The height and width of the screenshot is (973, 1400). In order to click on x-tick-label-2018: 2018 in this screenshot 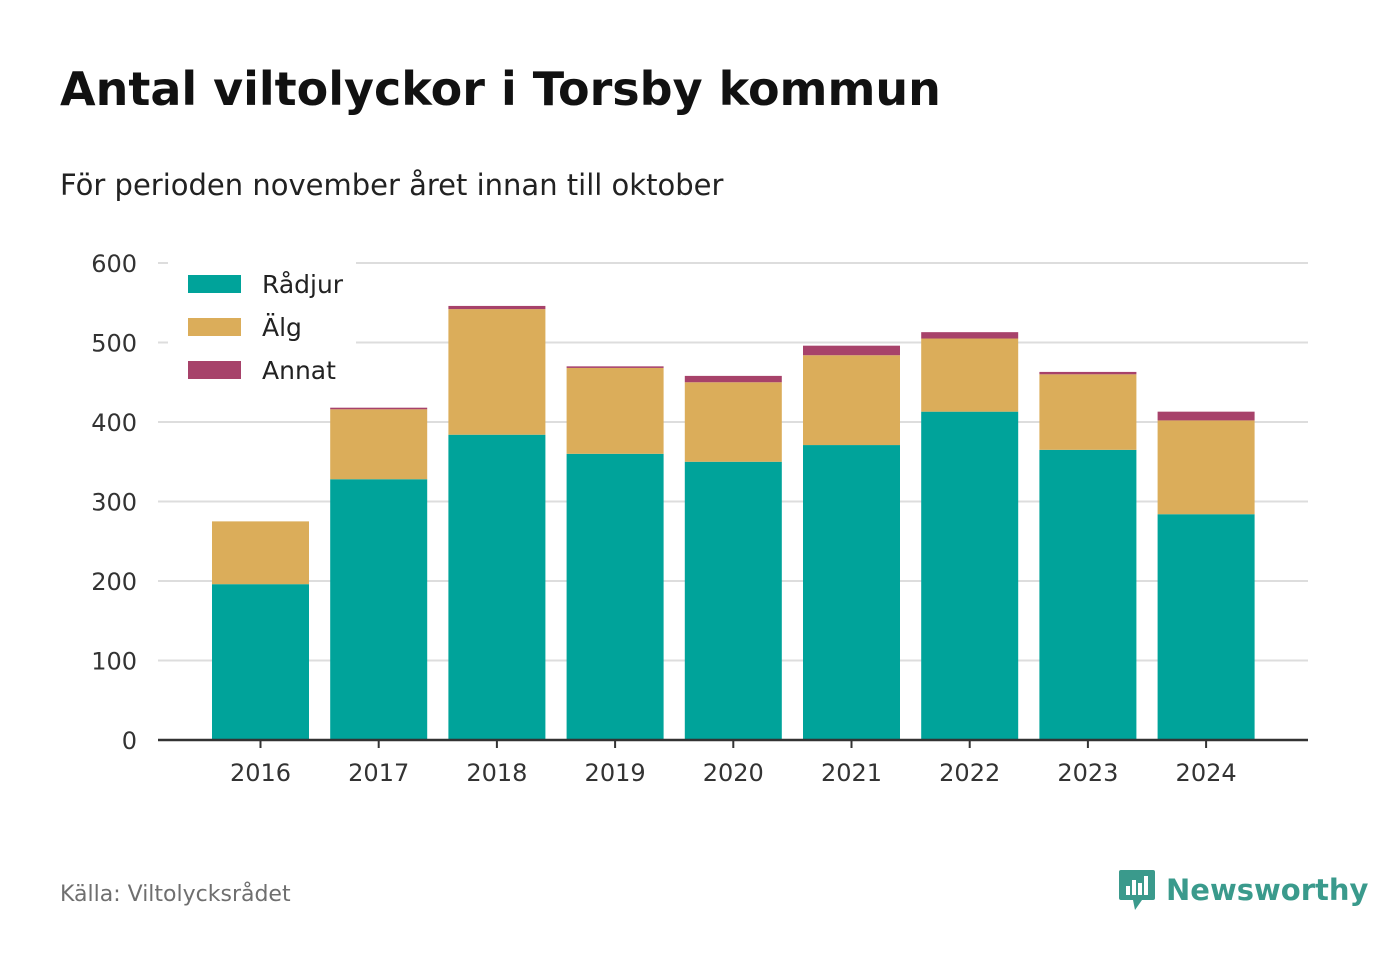, I will do `click(496, 773)`.